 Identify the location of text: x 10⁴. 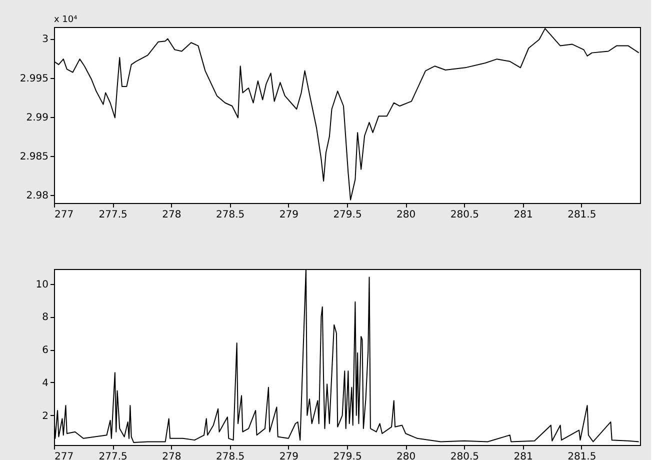
(66, 20).